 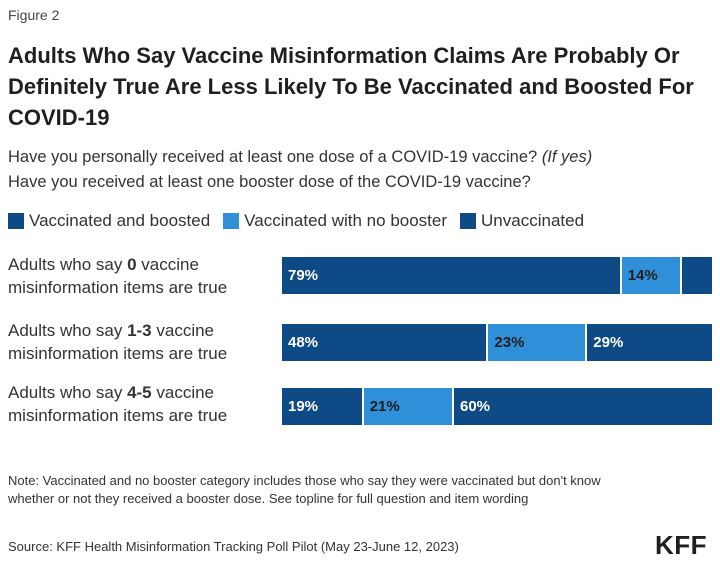 I want to click on bar-segment-unvaccinated: 60%, so click(x=583, y=406).